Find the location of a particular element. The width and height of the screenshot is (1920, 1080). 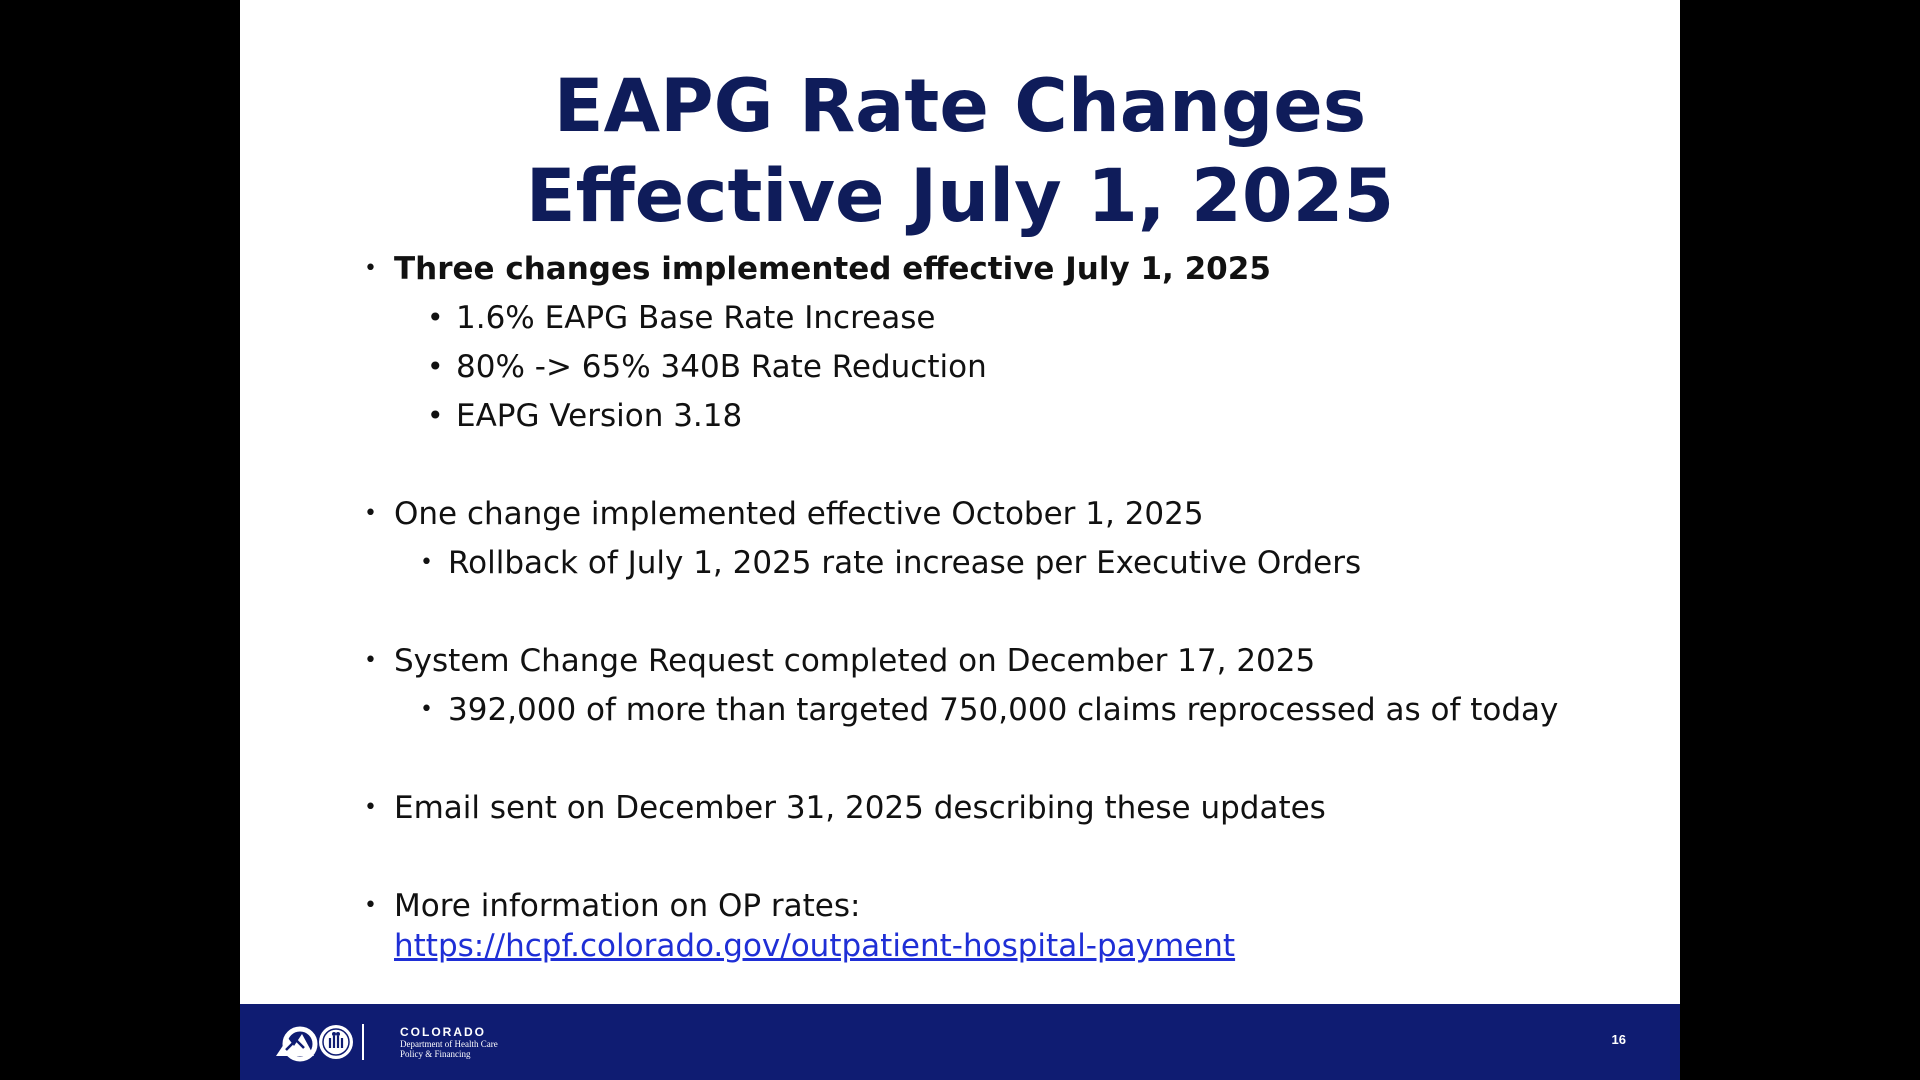

colorado-logo-icon is located at coordinates (320, 1043).